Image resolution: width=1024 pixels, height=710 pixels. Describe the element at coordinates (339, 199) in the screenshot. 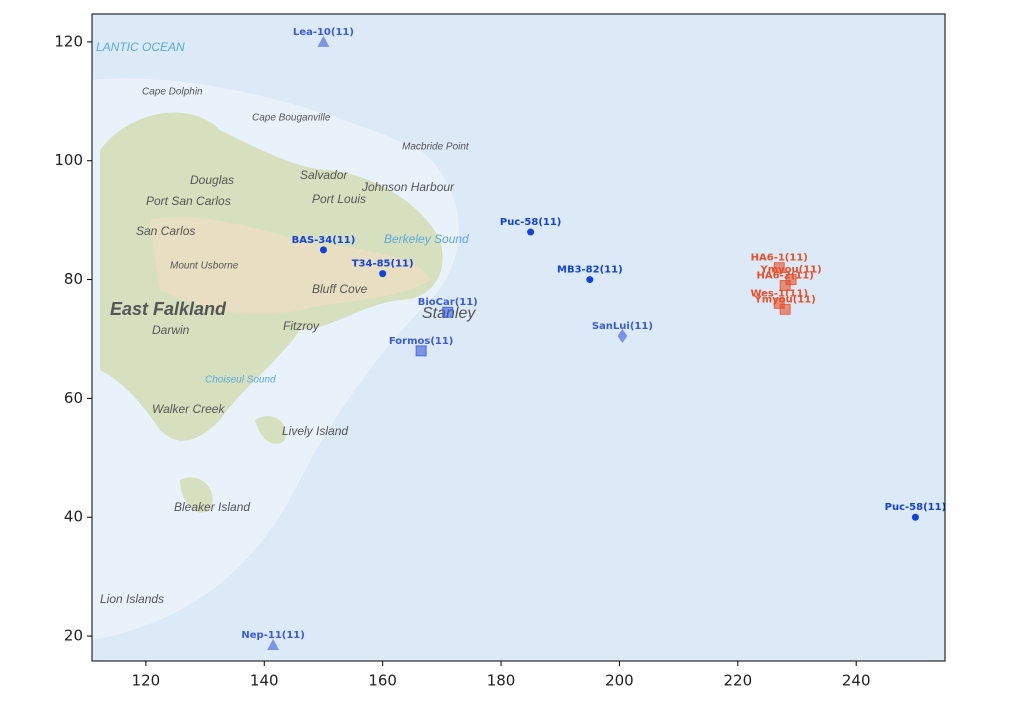

I see `map-label: Port Louis` at that location.